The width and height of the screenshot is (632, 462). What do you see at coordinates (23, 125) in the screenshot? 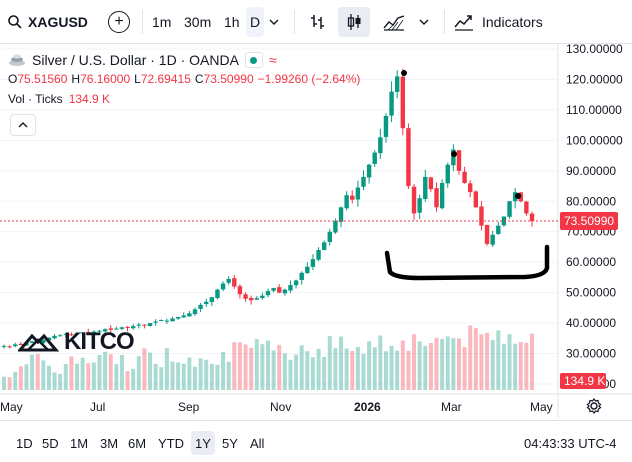
I see `collapse-legend-button` at bounding box center [23, 125].